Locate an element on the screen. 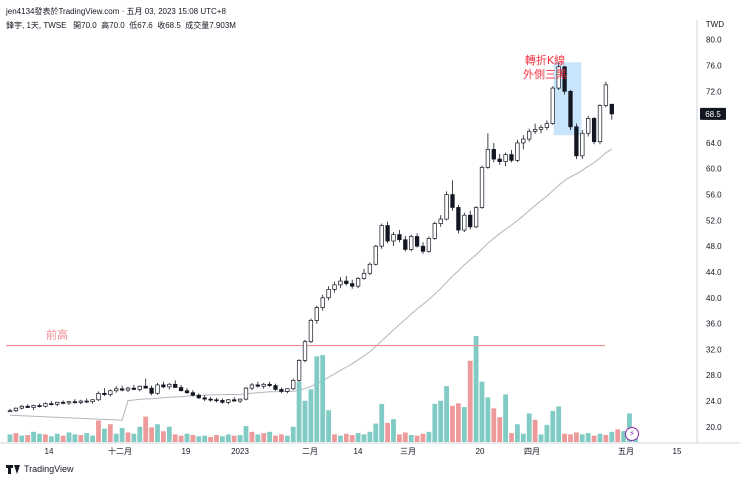 The image size is (740, 480). low-value: 67.6 is located at coordinates (145, 25).